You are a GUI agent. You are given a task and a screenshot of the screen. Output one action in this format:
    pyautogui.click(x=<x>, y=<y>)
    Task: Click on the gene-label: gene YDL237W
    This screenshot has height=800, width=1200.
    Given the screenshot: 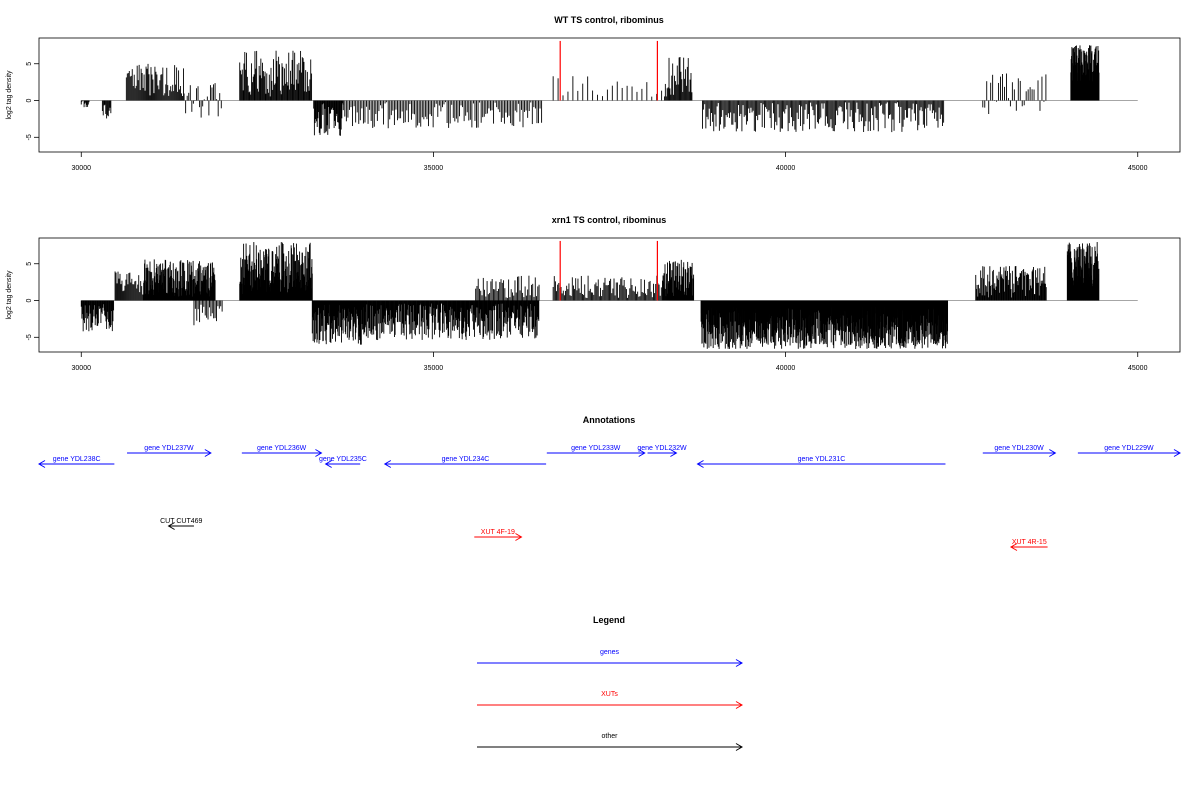 What is the action you would take?
    pyautogui.click(x=169, y=448)
    